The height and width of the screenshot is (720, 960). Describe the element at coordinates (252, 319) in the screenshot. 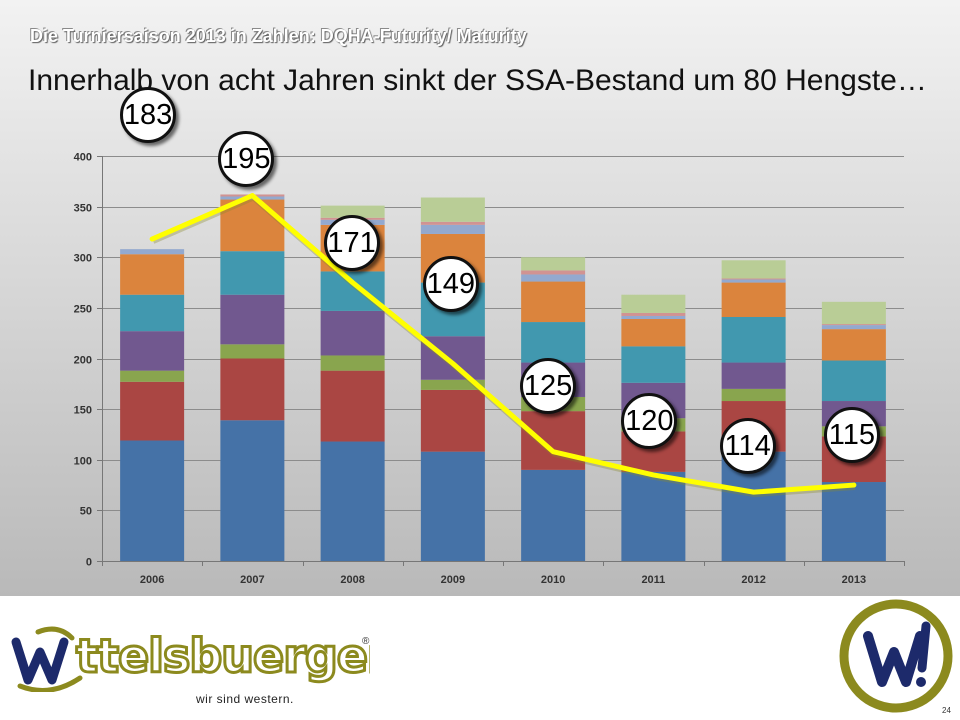

I see `bar-segment-2007-s4` at that location.